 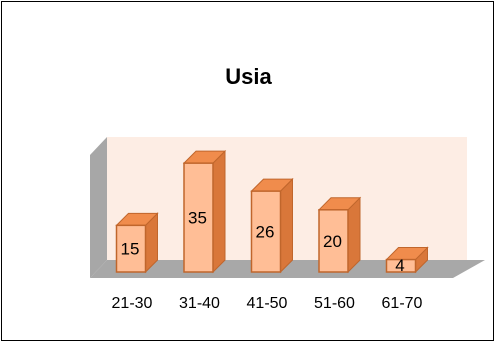 I want to click on bar-41-50: 26, so click(x=272, y=225).